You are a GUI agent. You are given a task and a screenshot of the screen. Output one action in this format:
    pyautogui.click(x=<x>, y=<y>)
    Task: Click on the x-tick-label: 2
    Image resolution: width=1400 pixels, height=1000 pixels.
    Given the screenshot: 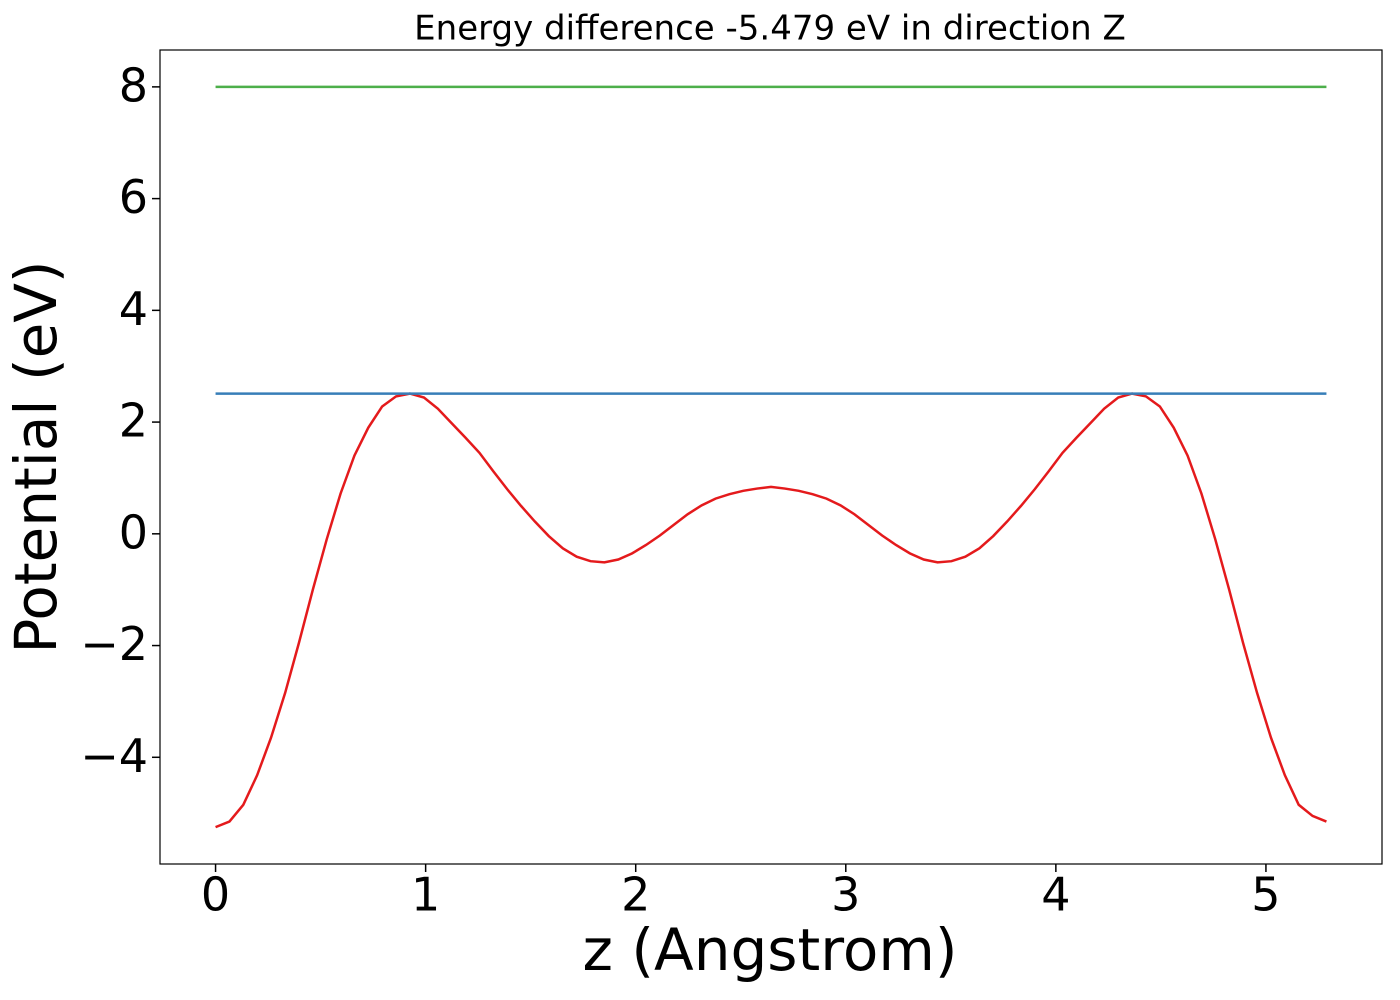 What is the action you would take?
    pyautogui.click(x=635, y=895)
    